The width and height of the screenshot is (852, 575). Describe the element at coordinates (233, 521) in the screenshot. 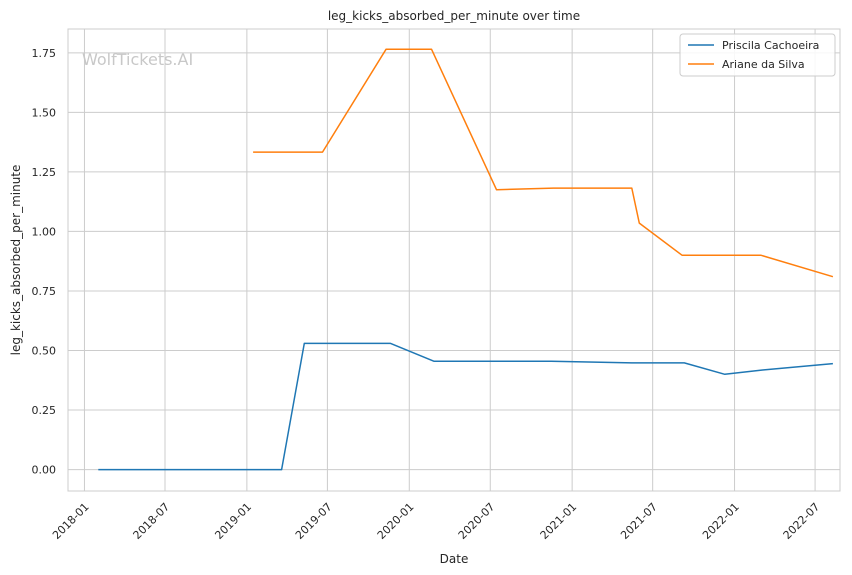

I see `x-tick-label: 2019-01` at that location.